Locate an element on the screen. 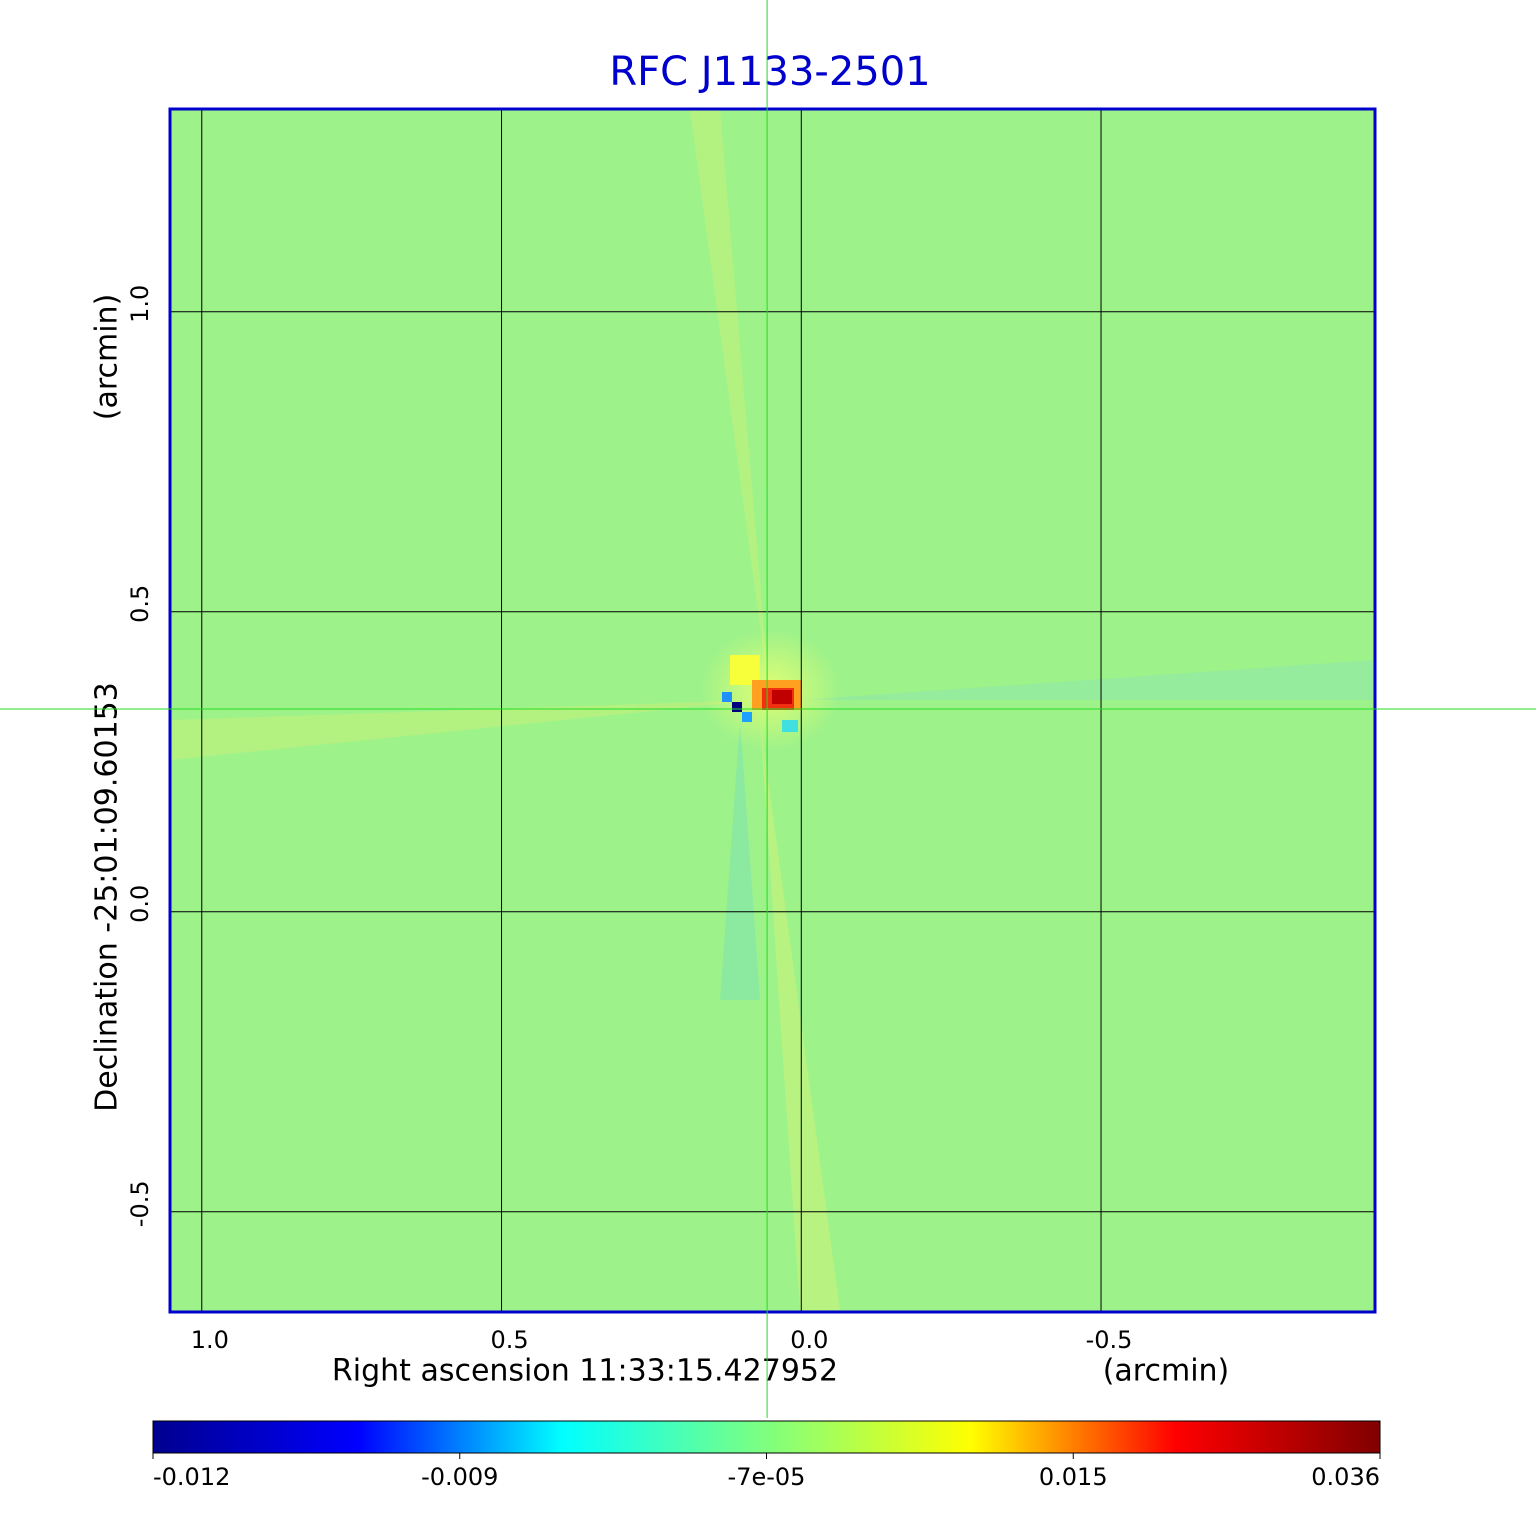 Image resolution: width=1536 pixels, height=1515 pixels. x-axis-label: Right ascension 11:33:15.427952 is located at coordinates (585, 1371).